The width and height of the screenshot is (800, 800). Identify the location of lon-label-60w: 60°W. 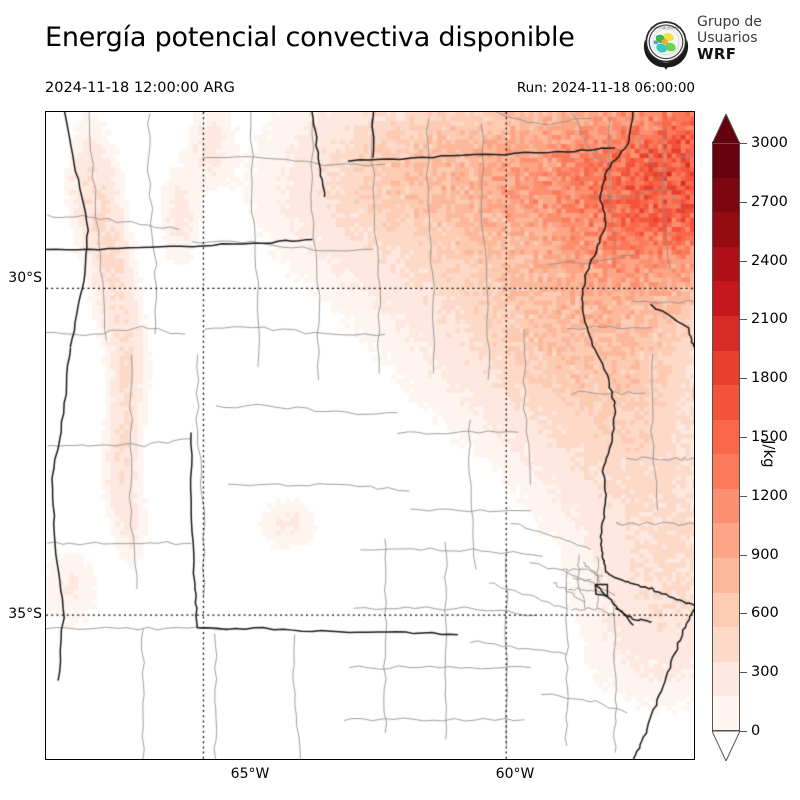
(515, 774).